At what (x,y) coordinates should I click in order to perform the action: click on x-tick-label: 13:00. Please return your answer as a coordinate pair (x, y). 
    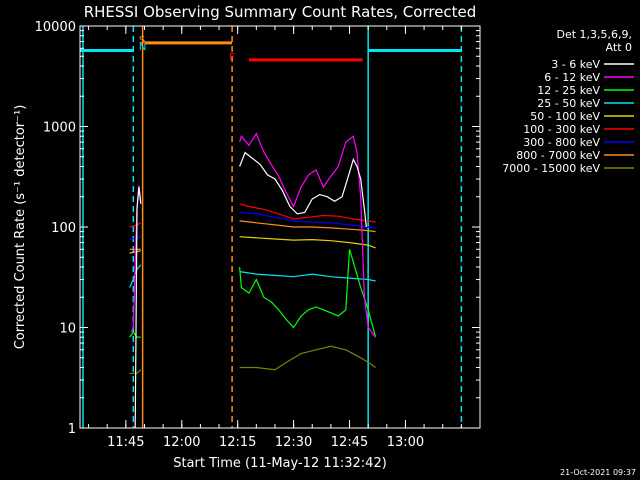
    Looking at the image, I should click on (405, 442).